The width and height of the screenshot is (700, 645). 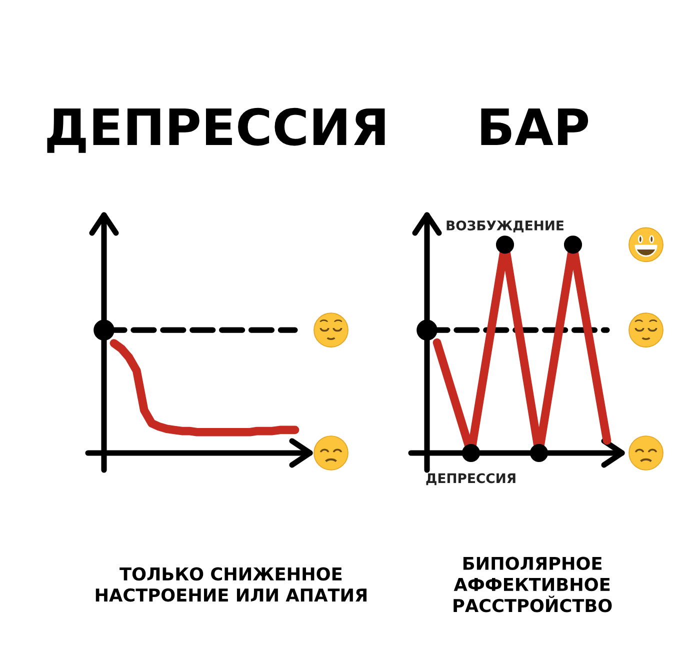 I want to click on annotation: ДЕПРЕССИЯ, so click(x=471, y=479).